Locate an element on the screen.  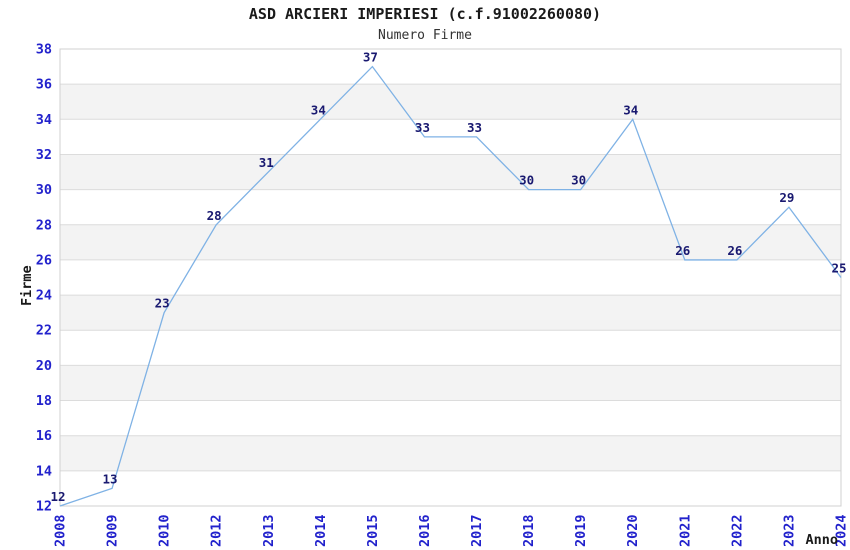
y-tick-label: 36 is located at coordinates (44, 85).